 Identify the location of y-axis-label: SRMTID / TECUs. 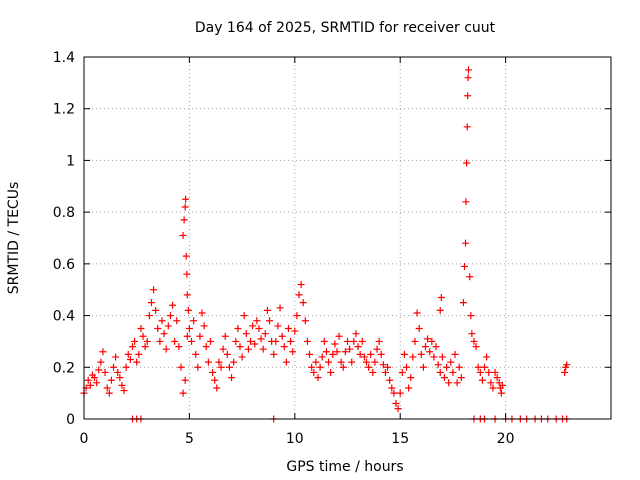
(14, 238).